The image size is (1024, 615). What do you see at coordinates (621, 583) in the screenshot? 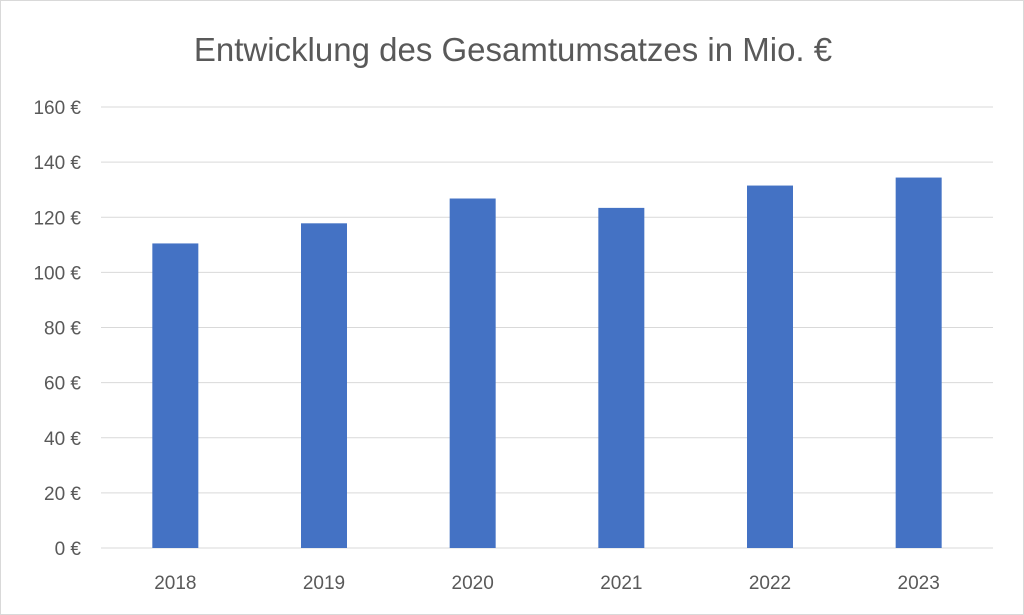
I see `x-tick-label-2021: 2021` at bounding box center [621, 583].